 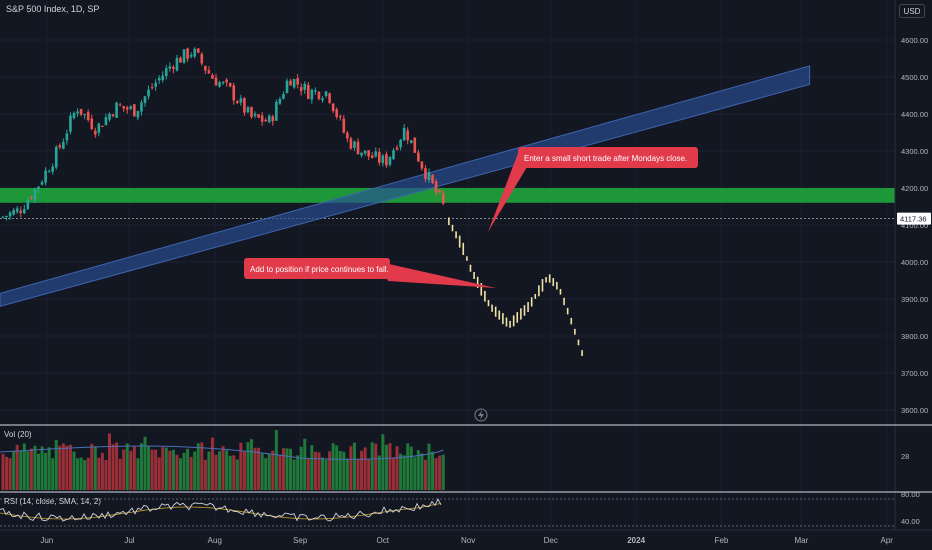 What do you see at coordinates (129, 540) in the screenshot?
I see `time-tick-label: Jul` at bounding box center [129, 540].